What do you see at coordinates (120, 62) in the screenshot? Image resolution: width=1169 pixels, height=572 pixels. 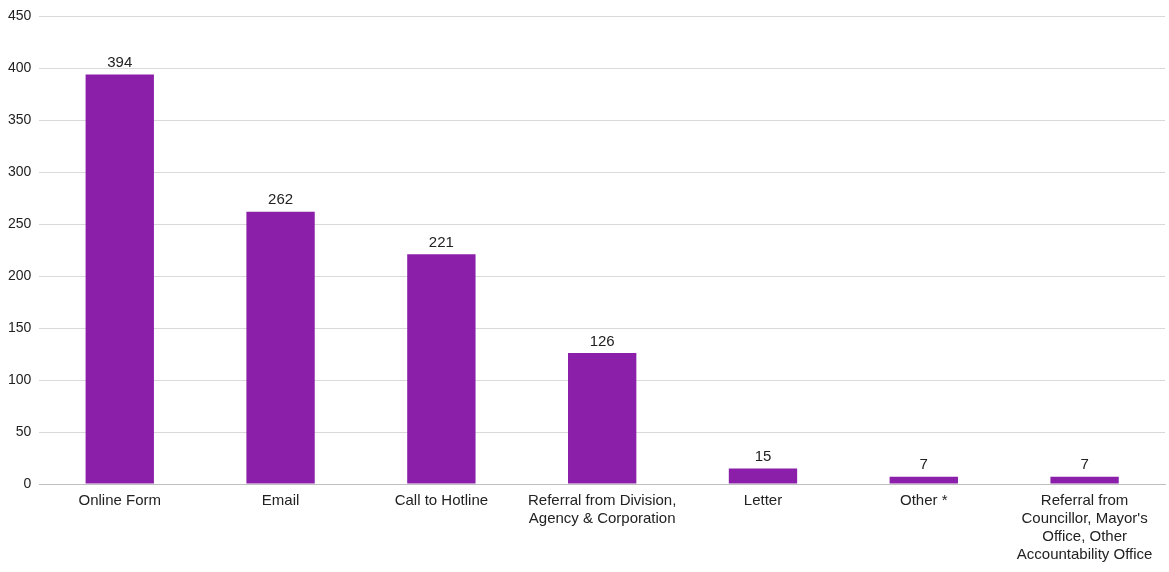 I see `data-label: 394` at bounding box center [120, 62].